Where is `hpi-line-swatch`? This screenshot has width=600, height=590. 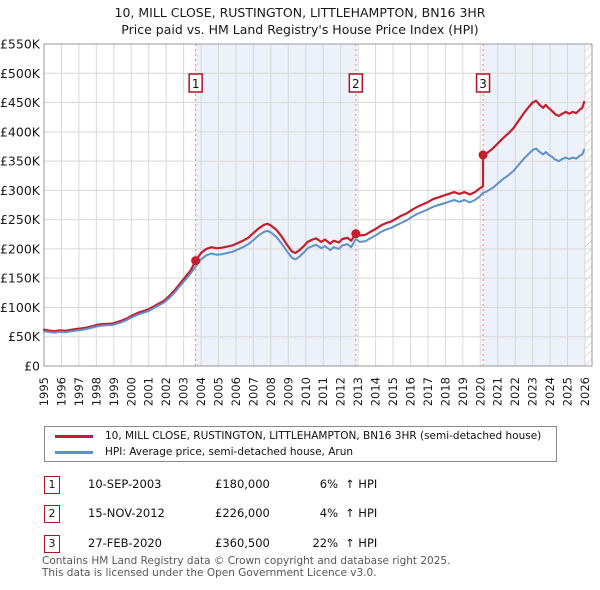 hpi-line-swatch is located at coordinates (74, 452).